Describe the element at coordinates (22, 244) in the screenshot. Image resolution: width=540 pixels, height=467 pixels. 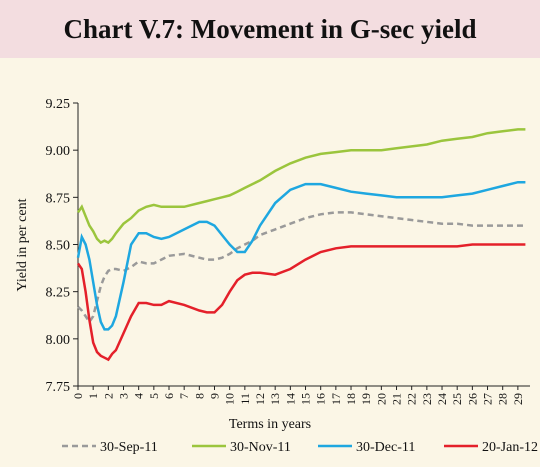
I see `y-axis-label: Yield in per cent` at that location.